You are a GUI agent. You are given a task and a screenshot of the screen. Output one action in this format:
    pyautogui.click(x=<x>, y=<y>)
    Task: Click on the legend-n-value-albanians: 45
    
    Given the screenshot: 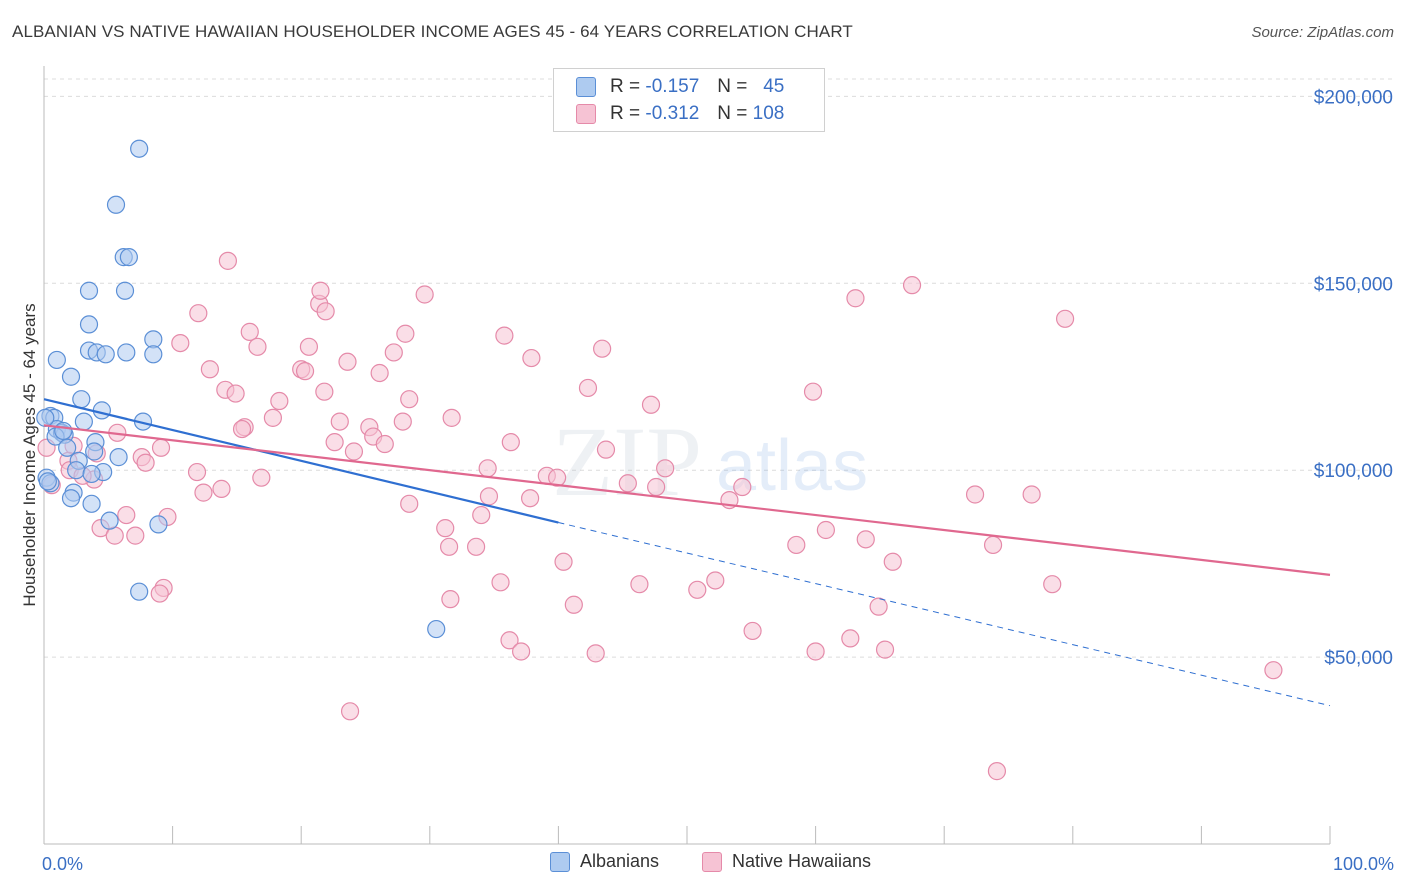 What is the action you would take?
    pyautogui.click(x=774, y=86)
    